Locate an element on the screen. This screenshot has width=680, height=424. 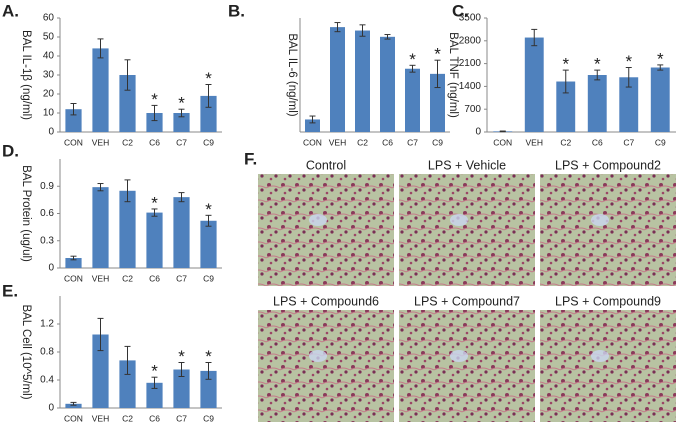
image-caption: Control is located at coordinates (326, 165).